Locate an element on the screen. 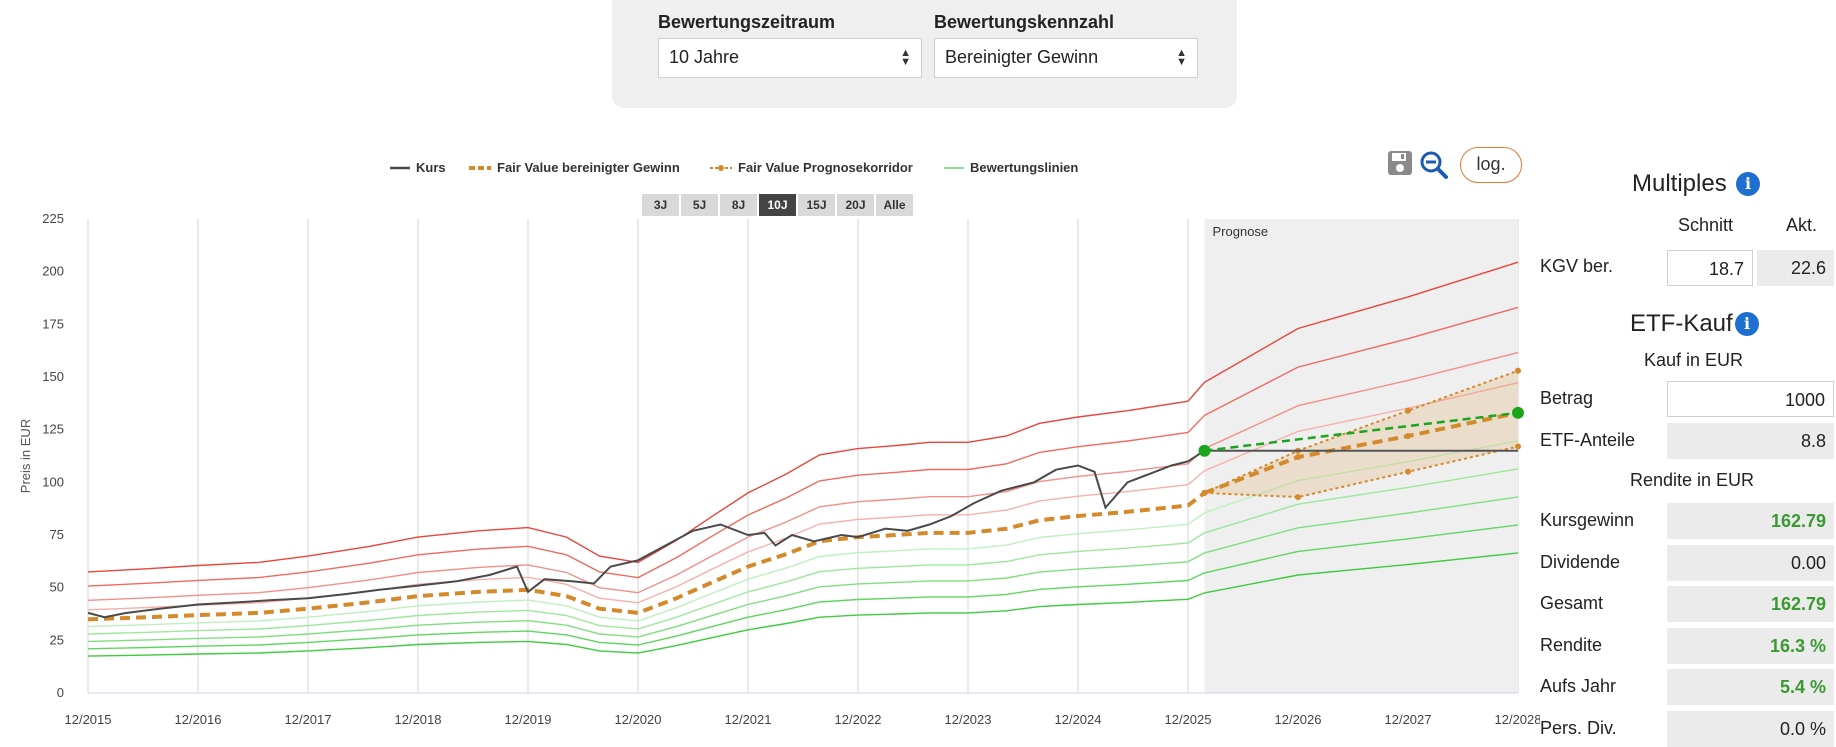  x-tick-label: 12/2017 is located at coordinates (308, 719).